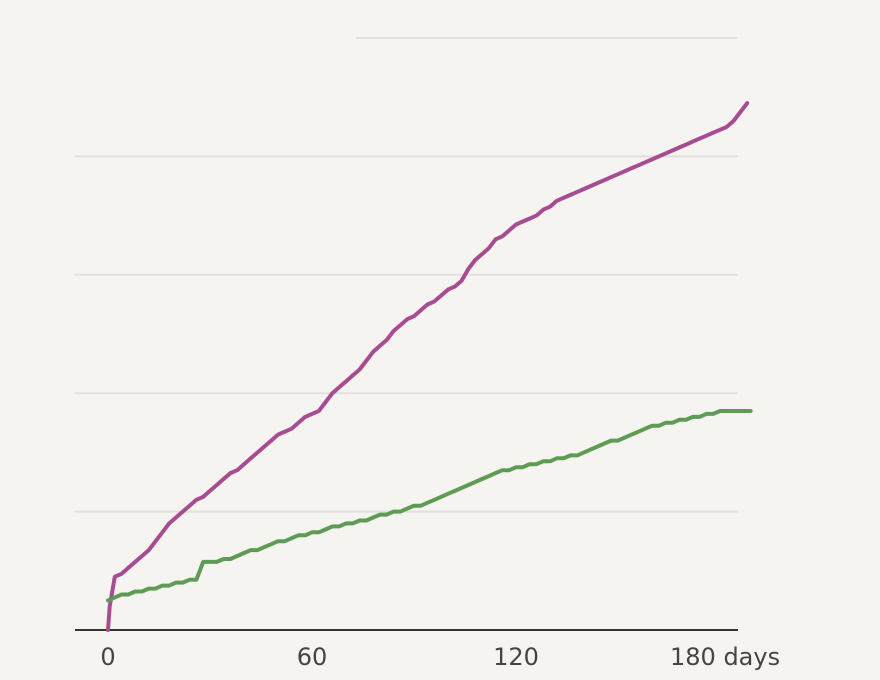  Describe the element at coordinates (516, 657) in the screenshot. I see `x-tick-label-120: 120` at that location.